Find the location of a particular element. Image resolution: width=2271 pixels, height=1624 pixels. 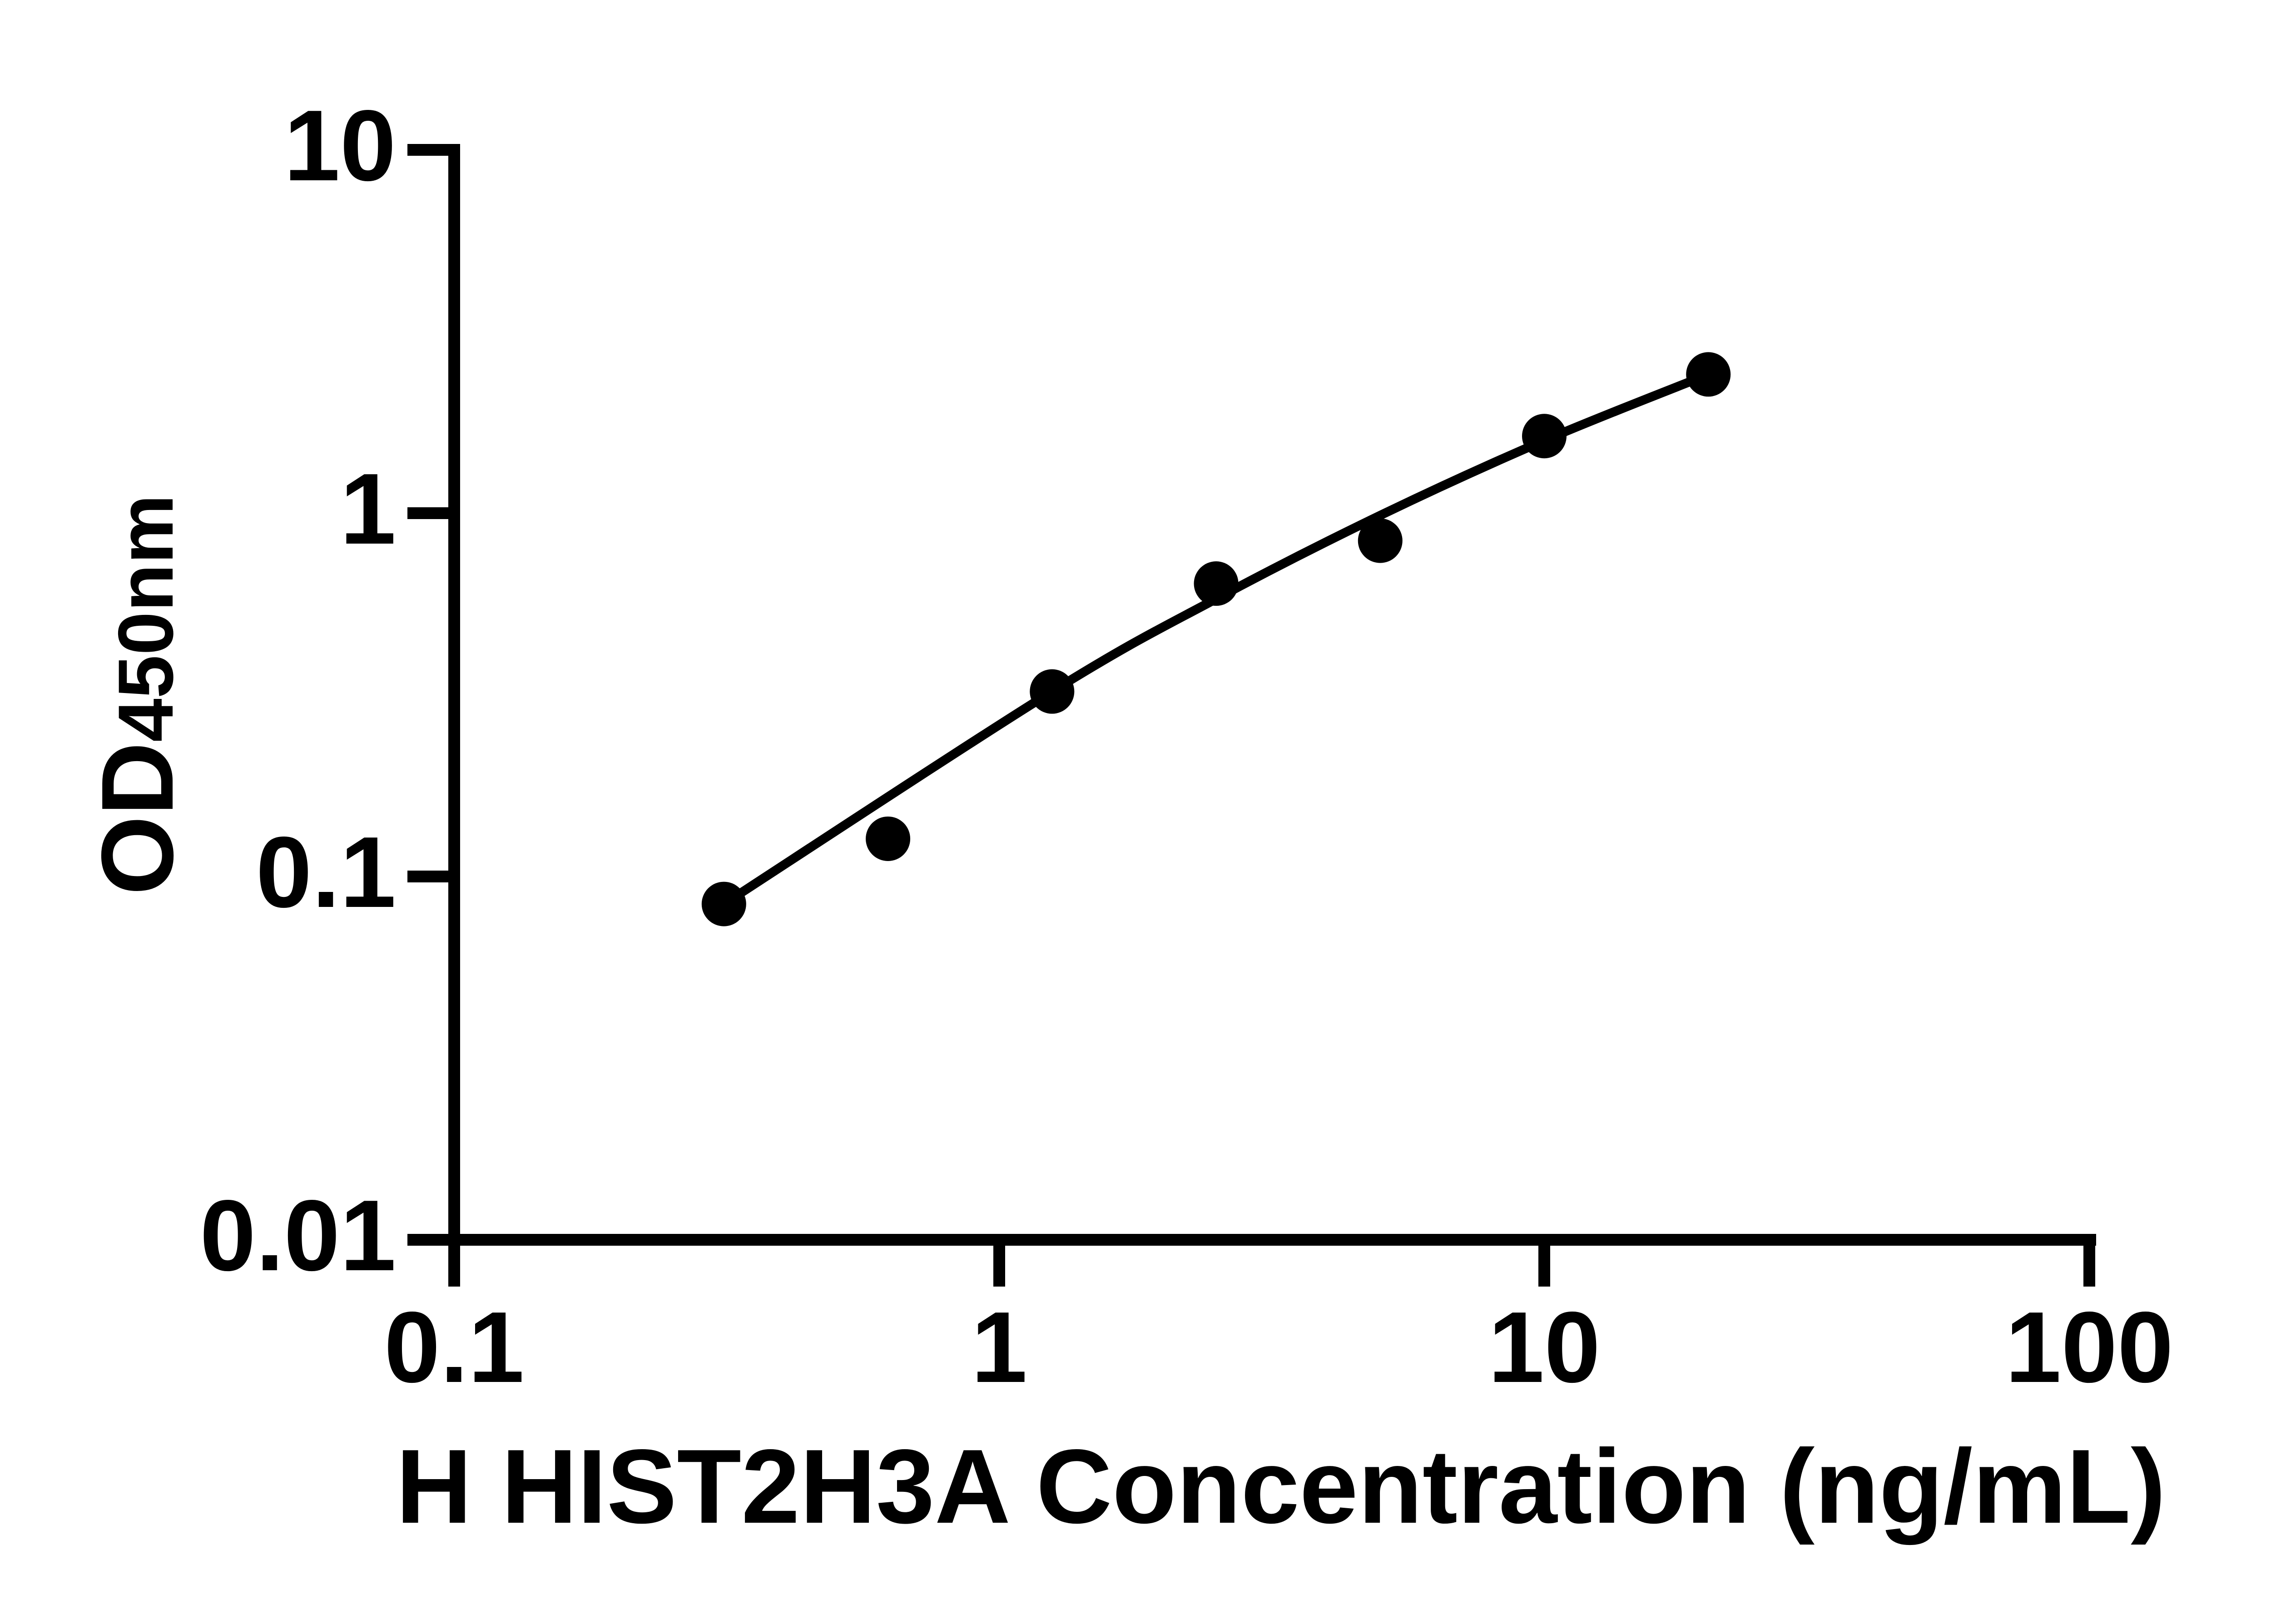

x-tick-label: 10 is located at coordinates (1544, 1347).